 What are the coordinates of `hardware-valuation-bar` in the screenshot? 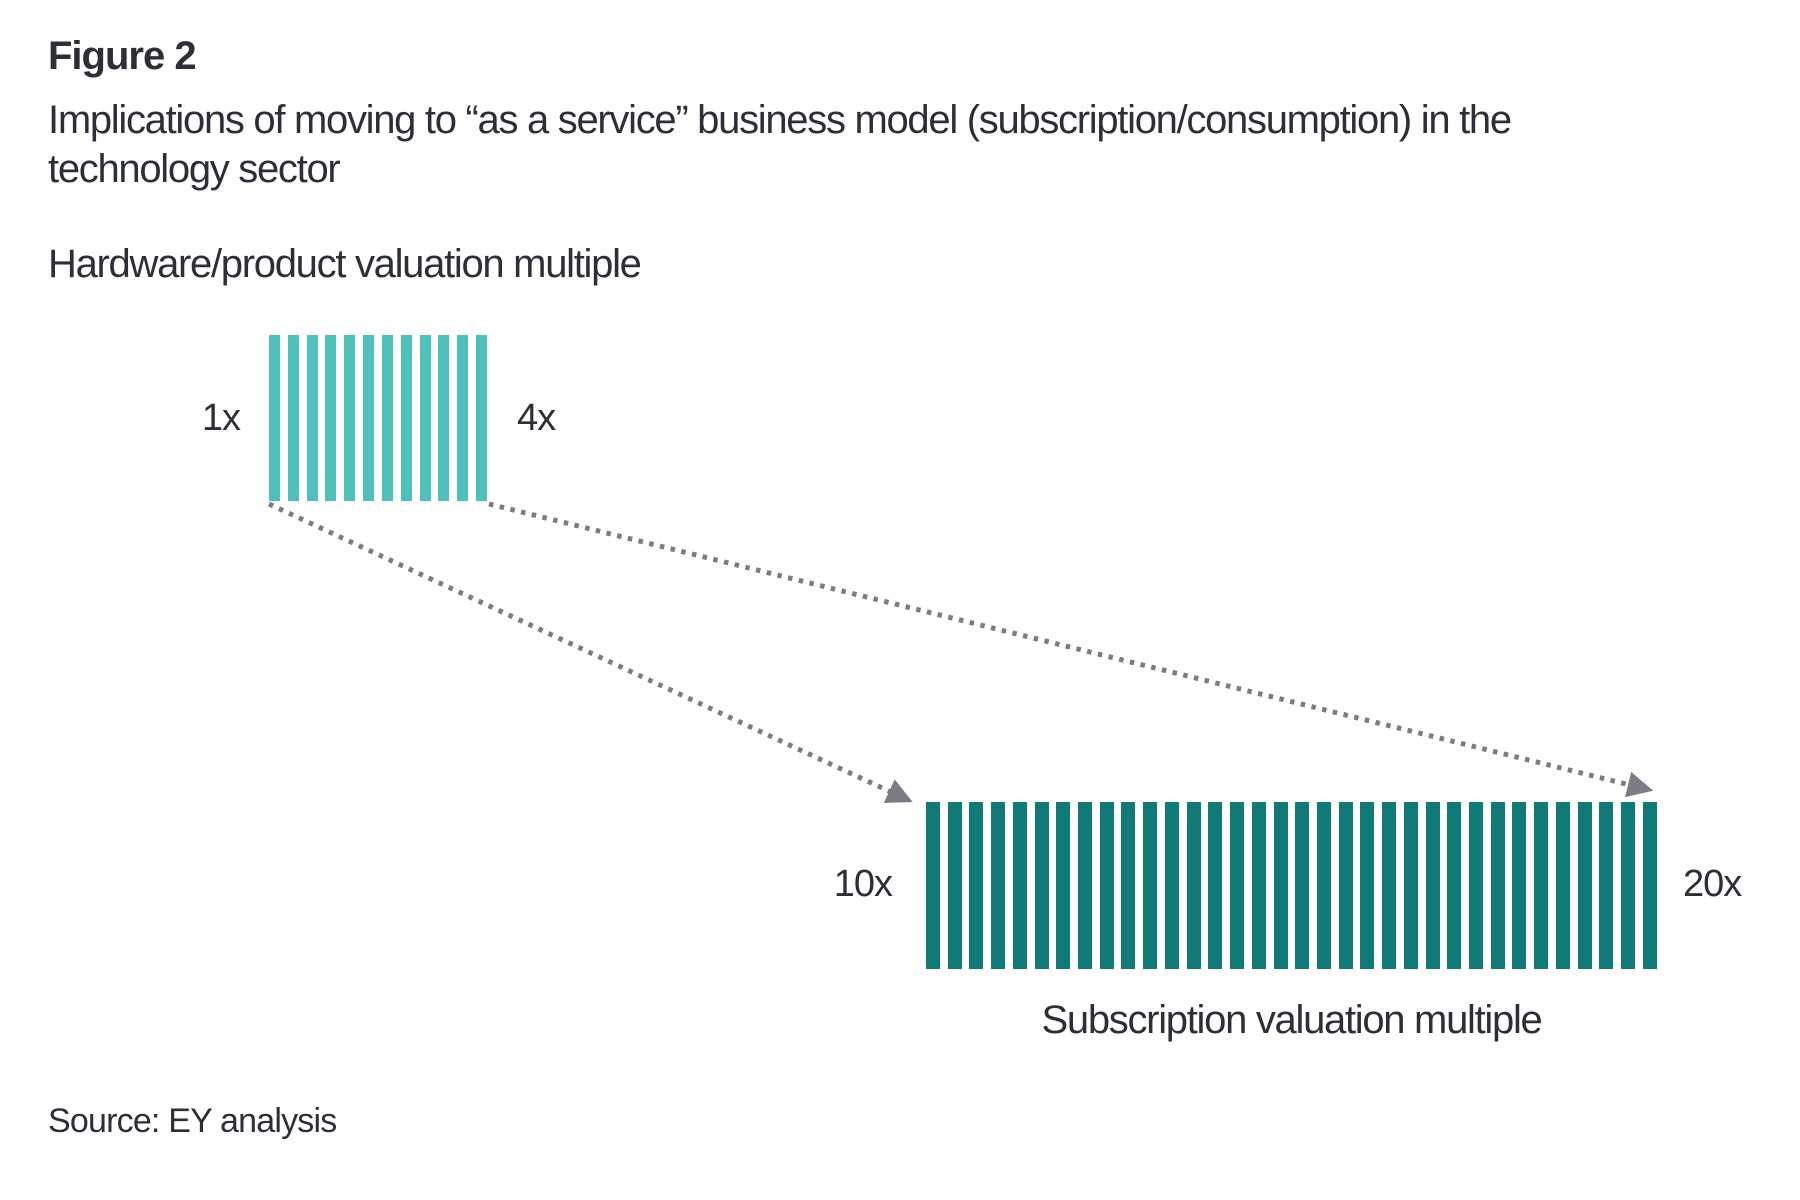 It's located at (378, 418).